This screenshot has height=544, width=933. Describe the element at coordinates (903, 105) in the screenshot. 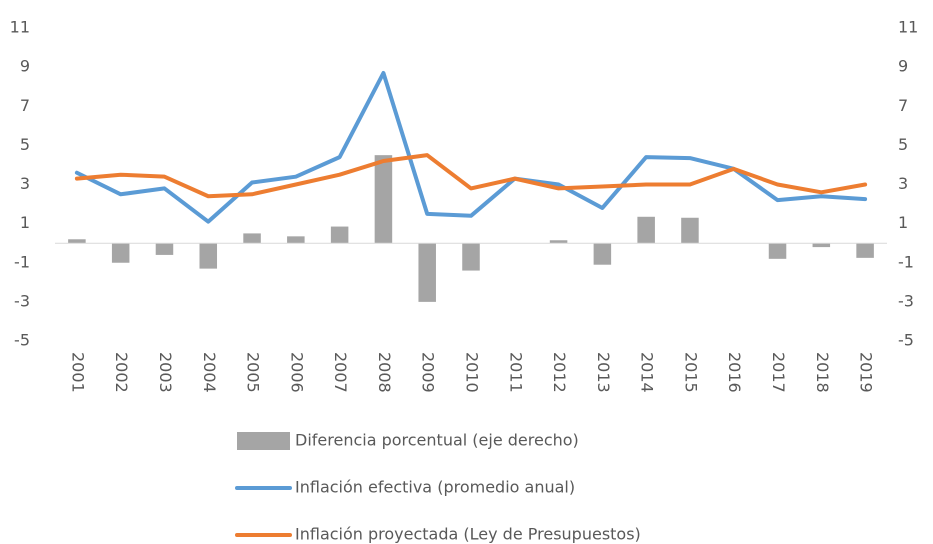

I see `y2-tick-label: 7` at that location.